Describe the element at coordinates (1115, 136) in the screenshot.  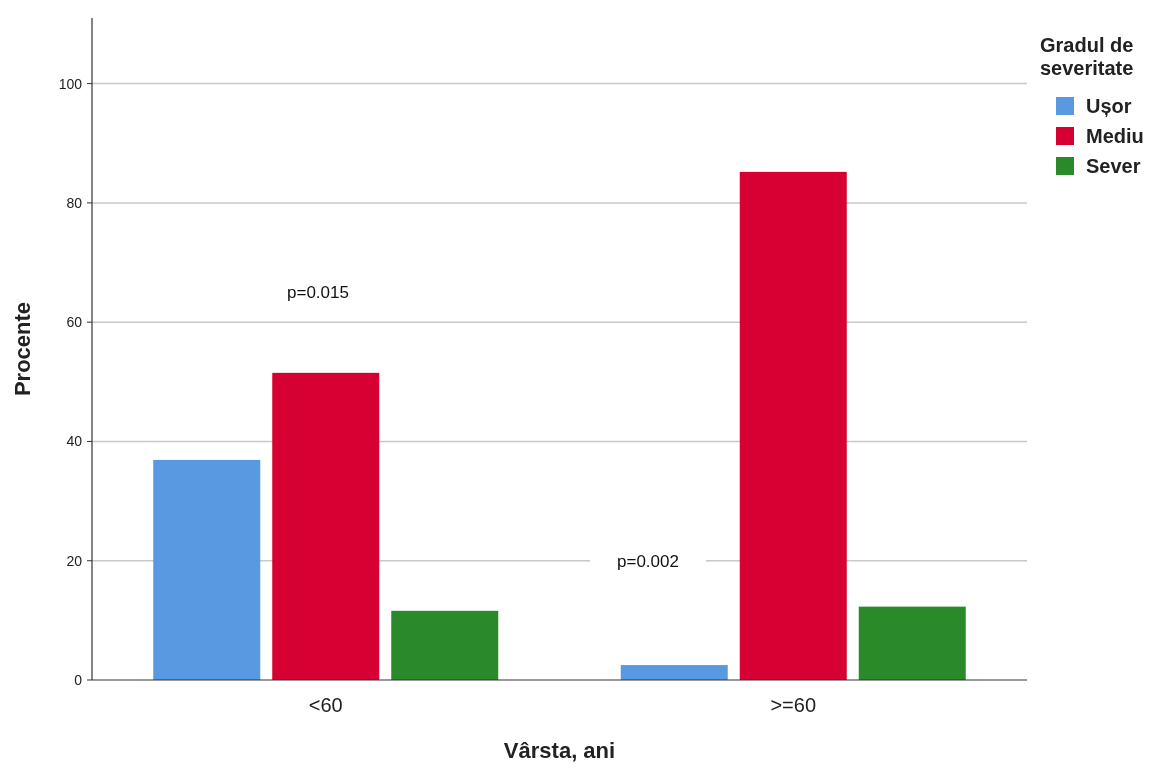
I see `legend-label: Mediu` at that location.